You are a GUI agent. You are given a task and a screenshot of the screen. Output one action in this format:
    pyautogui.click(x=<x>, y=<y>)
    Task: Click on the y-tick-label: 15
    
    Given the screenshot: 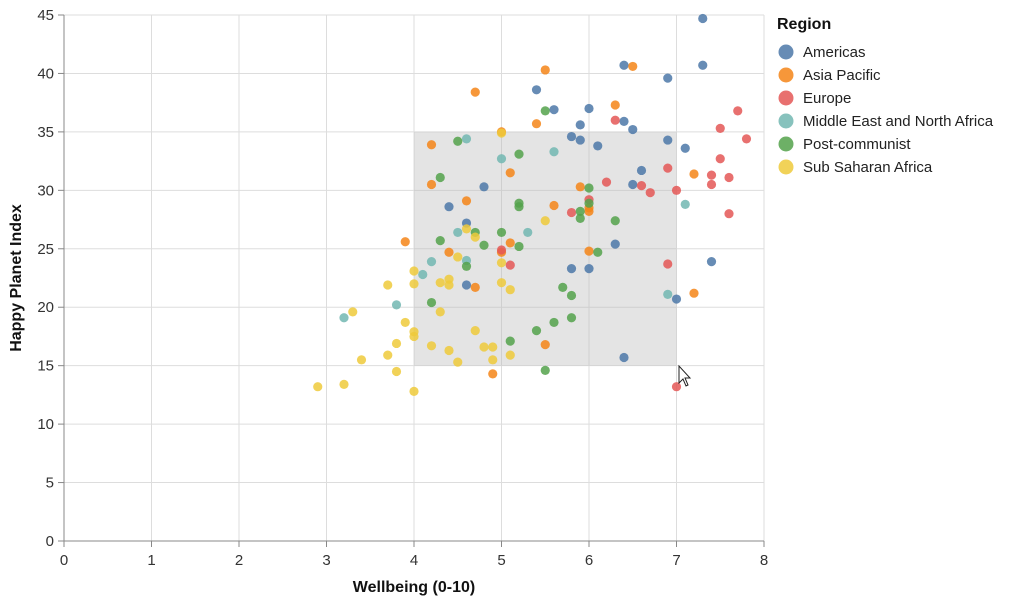 What is the action you would take?
    pyautogui.click(x=45, y=366)
    